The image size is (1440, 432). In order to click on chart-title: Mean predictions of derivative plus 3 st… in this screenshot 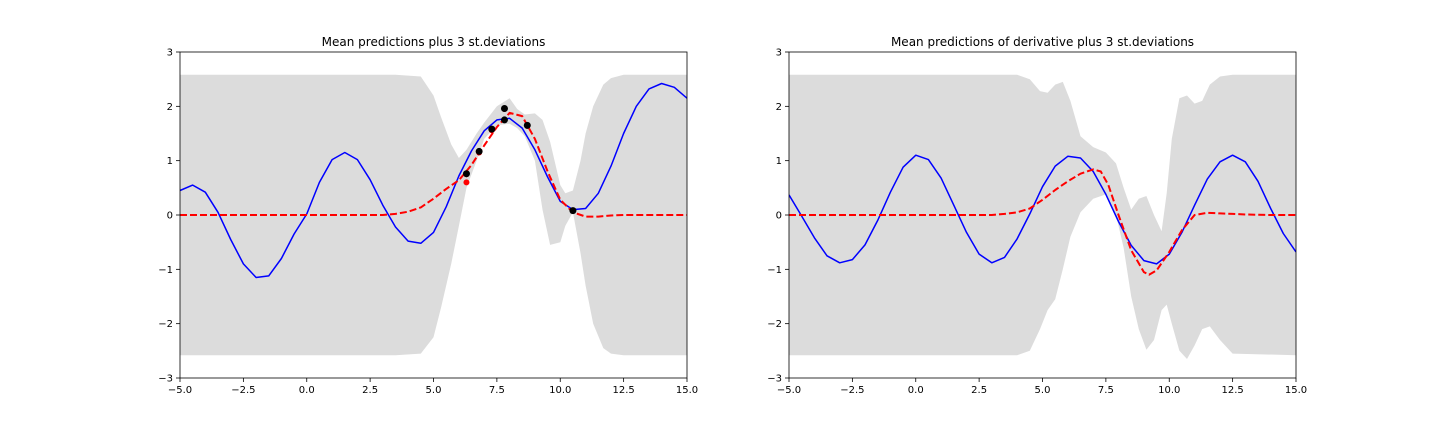, I will do `click(1042, 42)`.